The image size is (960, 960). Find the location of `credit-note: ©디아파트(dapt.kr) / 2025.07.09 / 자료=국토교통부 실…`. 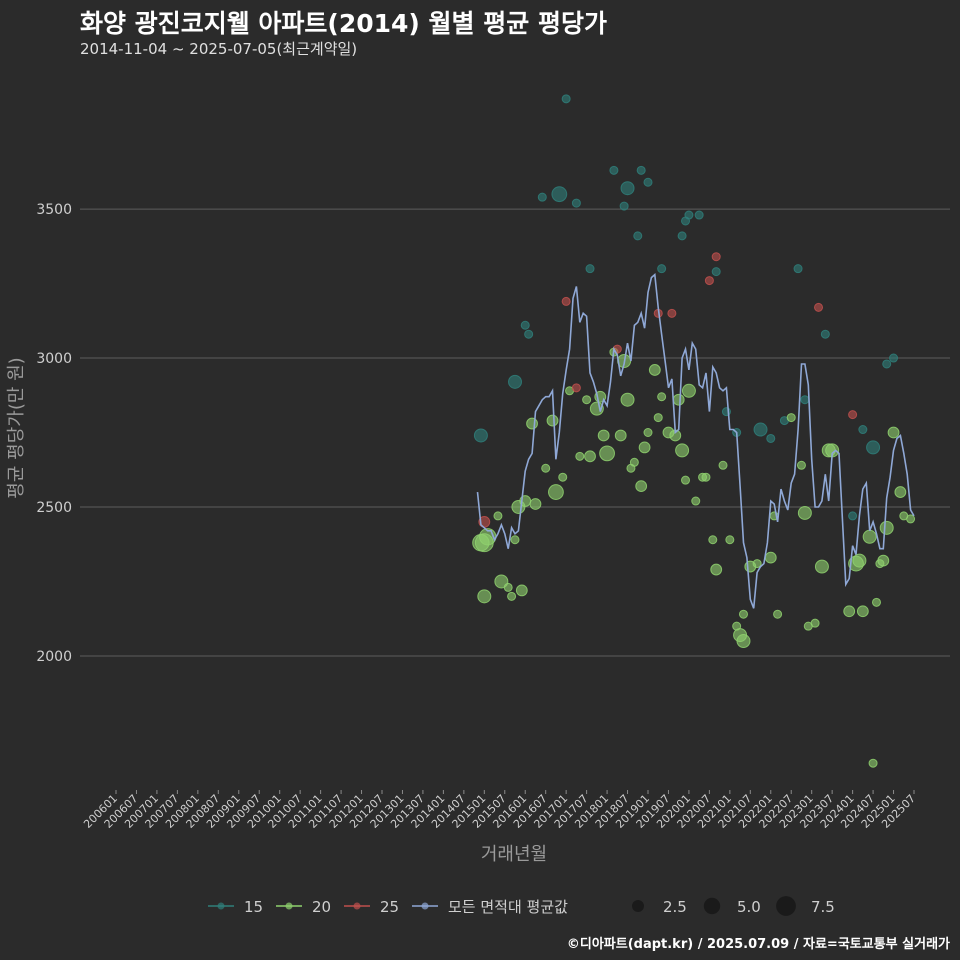

credit-note: ©디아파트(dapt.kr) / 2025.07.09 / 자료=국토교통부 실… is located at coordinates (758, 944).